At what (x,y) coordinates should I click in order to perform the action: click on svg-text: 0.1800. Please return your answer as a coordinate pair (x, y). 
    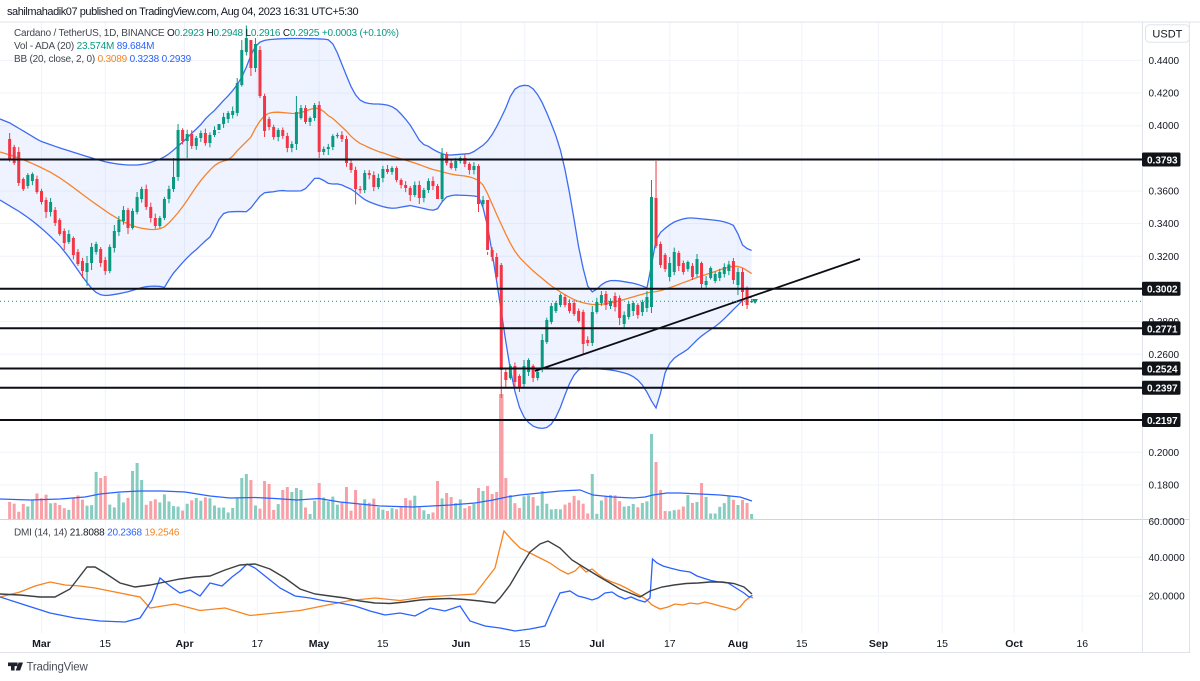
    Looking at the image, I should click on (1164, 486).